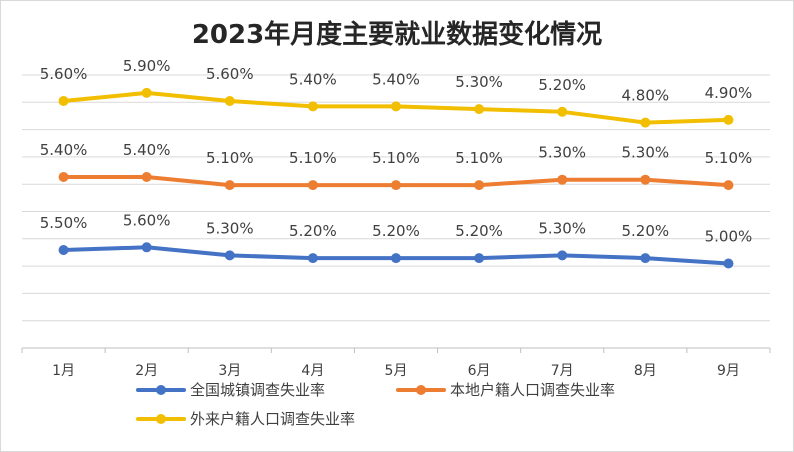 The width and height of the screenshot is (794, 452). I want to click on x-tick-label: 3月, so click(229, 371).